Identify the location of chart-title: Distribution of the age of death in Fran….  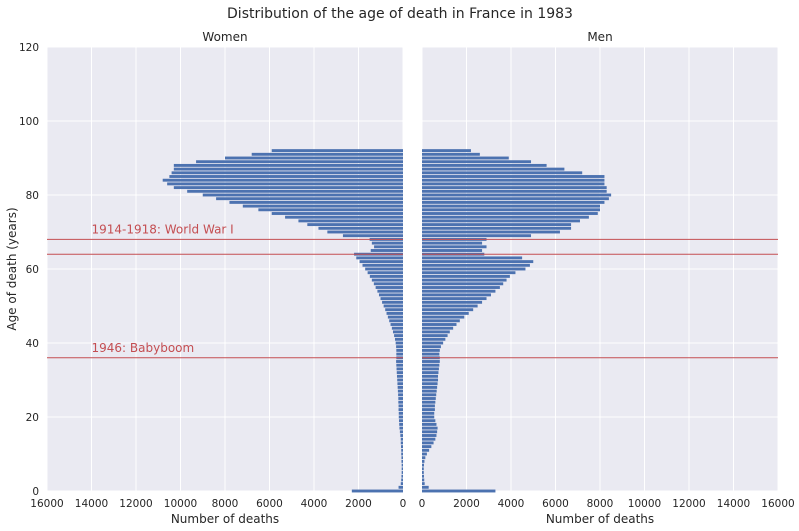
(400, 14).